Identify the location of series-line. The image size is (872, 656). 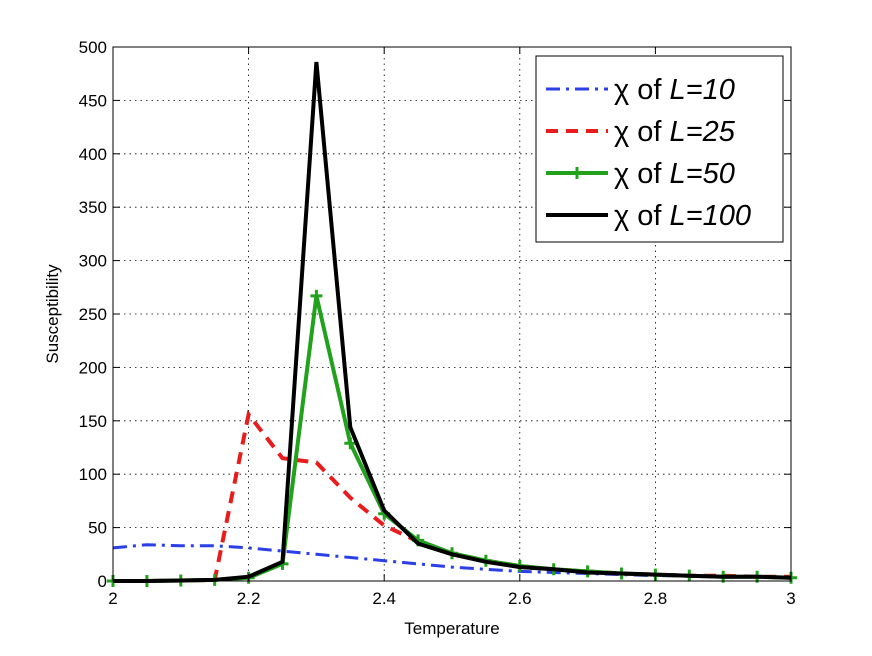
(452, 561).